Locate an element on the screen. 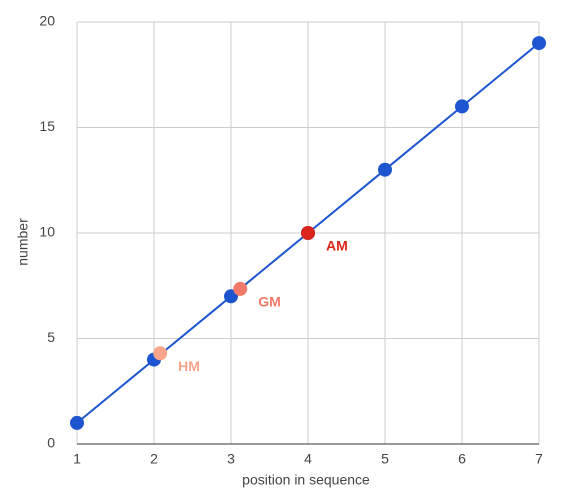 Image resolution: width=576 pixels, height=501 pixels. x-tick-label: 3 is located at coordinates (231, 459).